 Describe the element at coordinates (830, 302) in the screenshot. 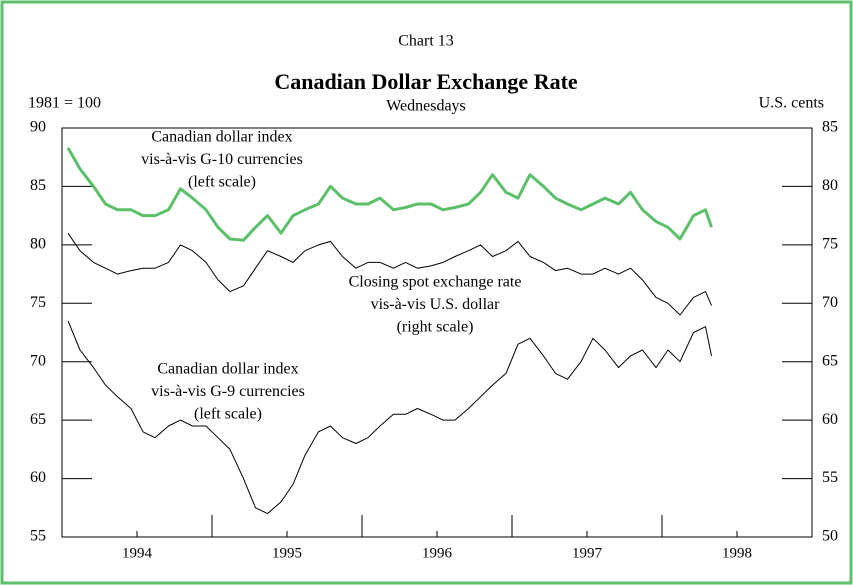

I see `y2-tick-label: 70` at that location.